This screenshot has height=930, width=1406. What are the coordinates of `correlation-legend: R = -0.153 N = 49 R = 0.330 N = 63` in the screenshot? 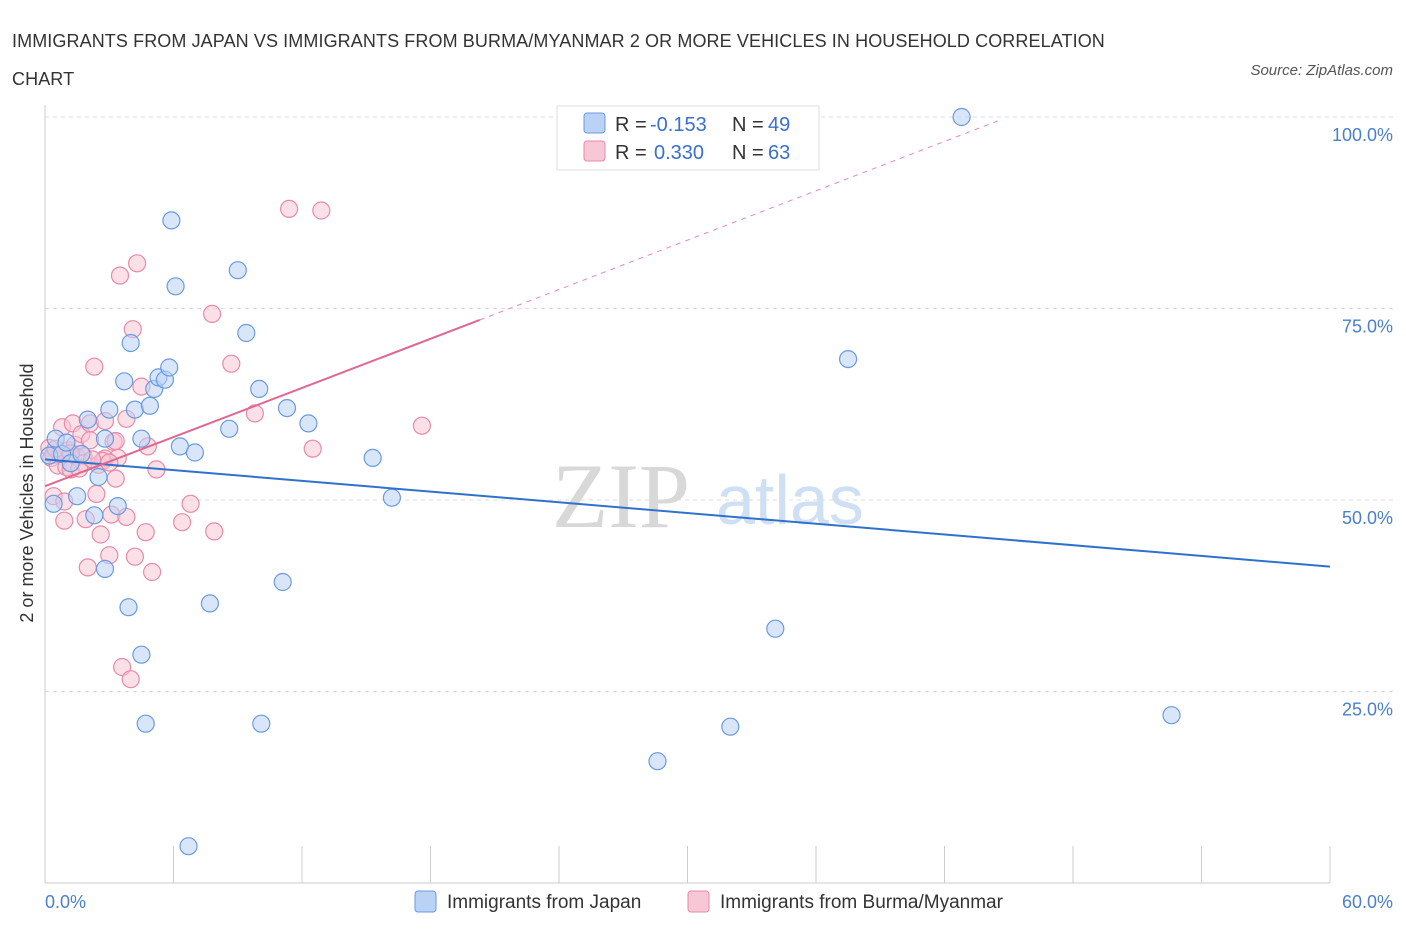 It's located at (688, 138).